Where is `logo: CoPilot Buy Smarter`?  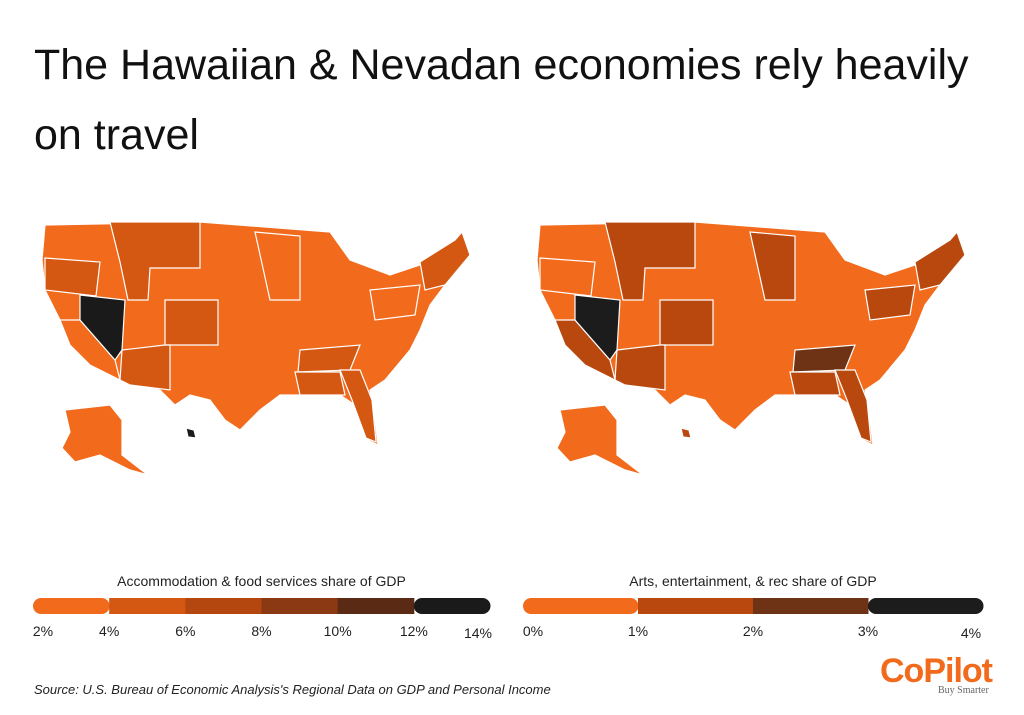 logo: CoPilot Buy Smarter is located at coordinates (950, 674).